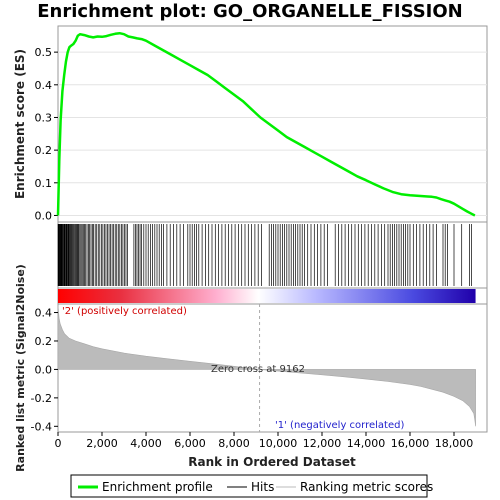 Image resolution: width=500 pixels, height=500 pixels. I want to click on x-tick-label: 0, so click(58, 443).